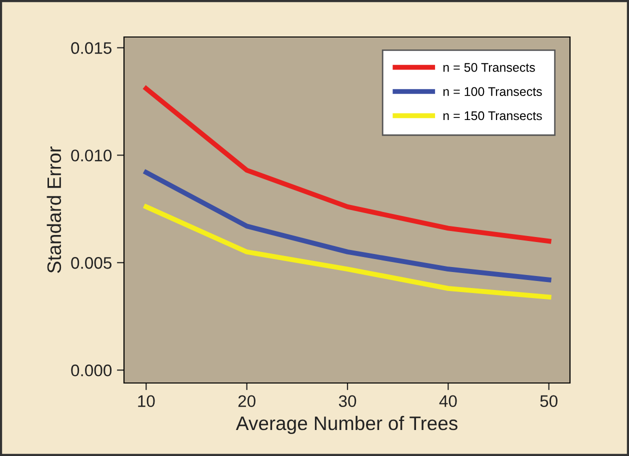  I want to click on x-tick-label: 20, so click(247, 401).